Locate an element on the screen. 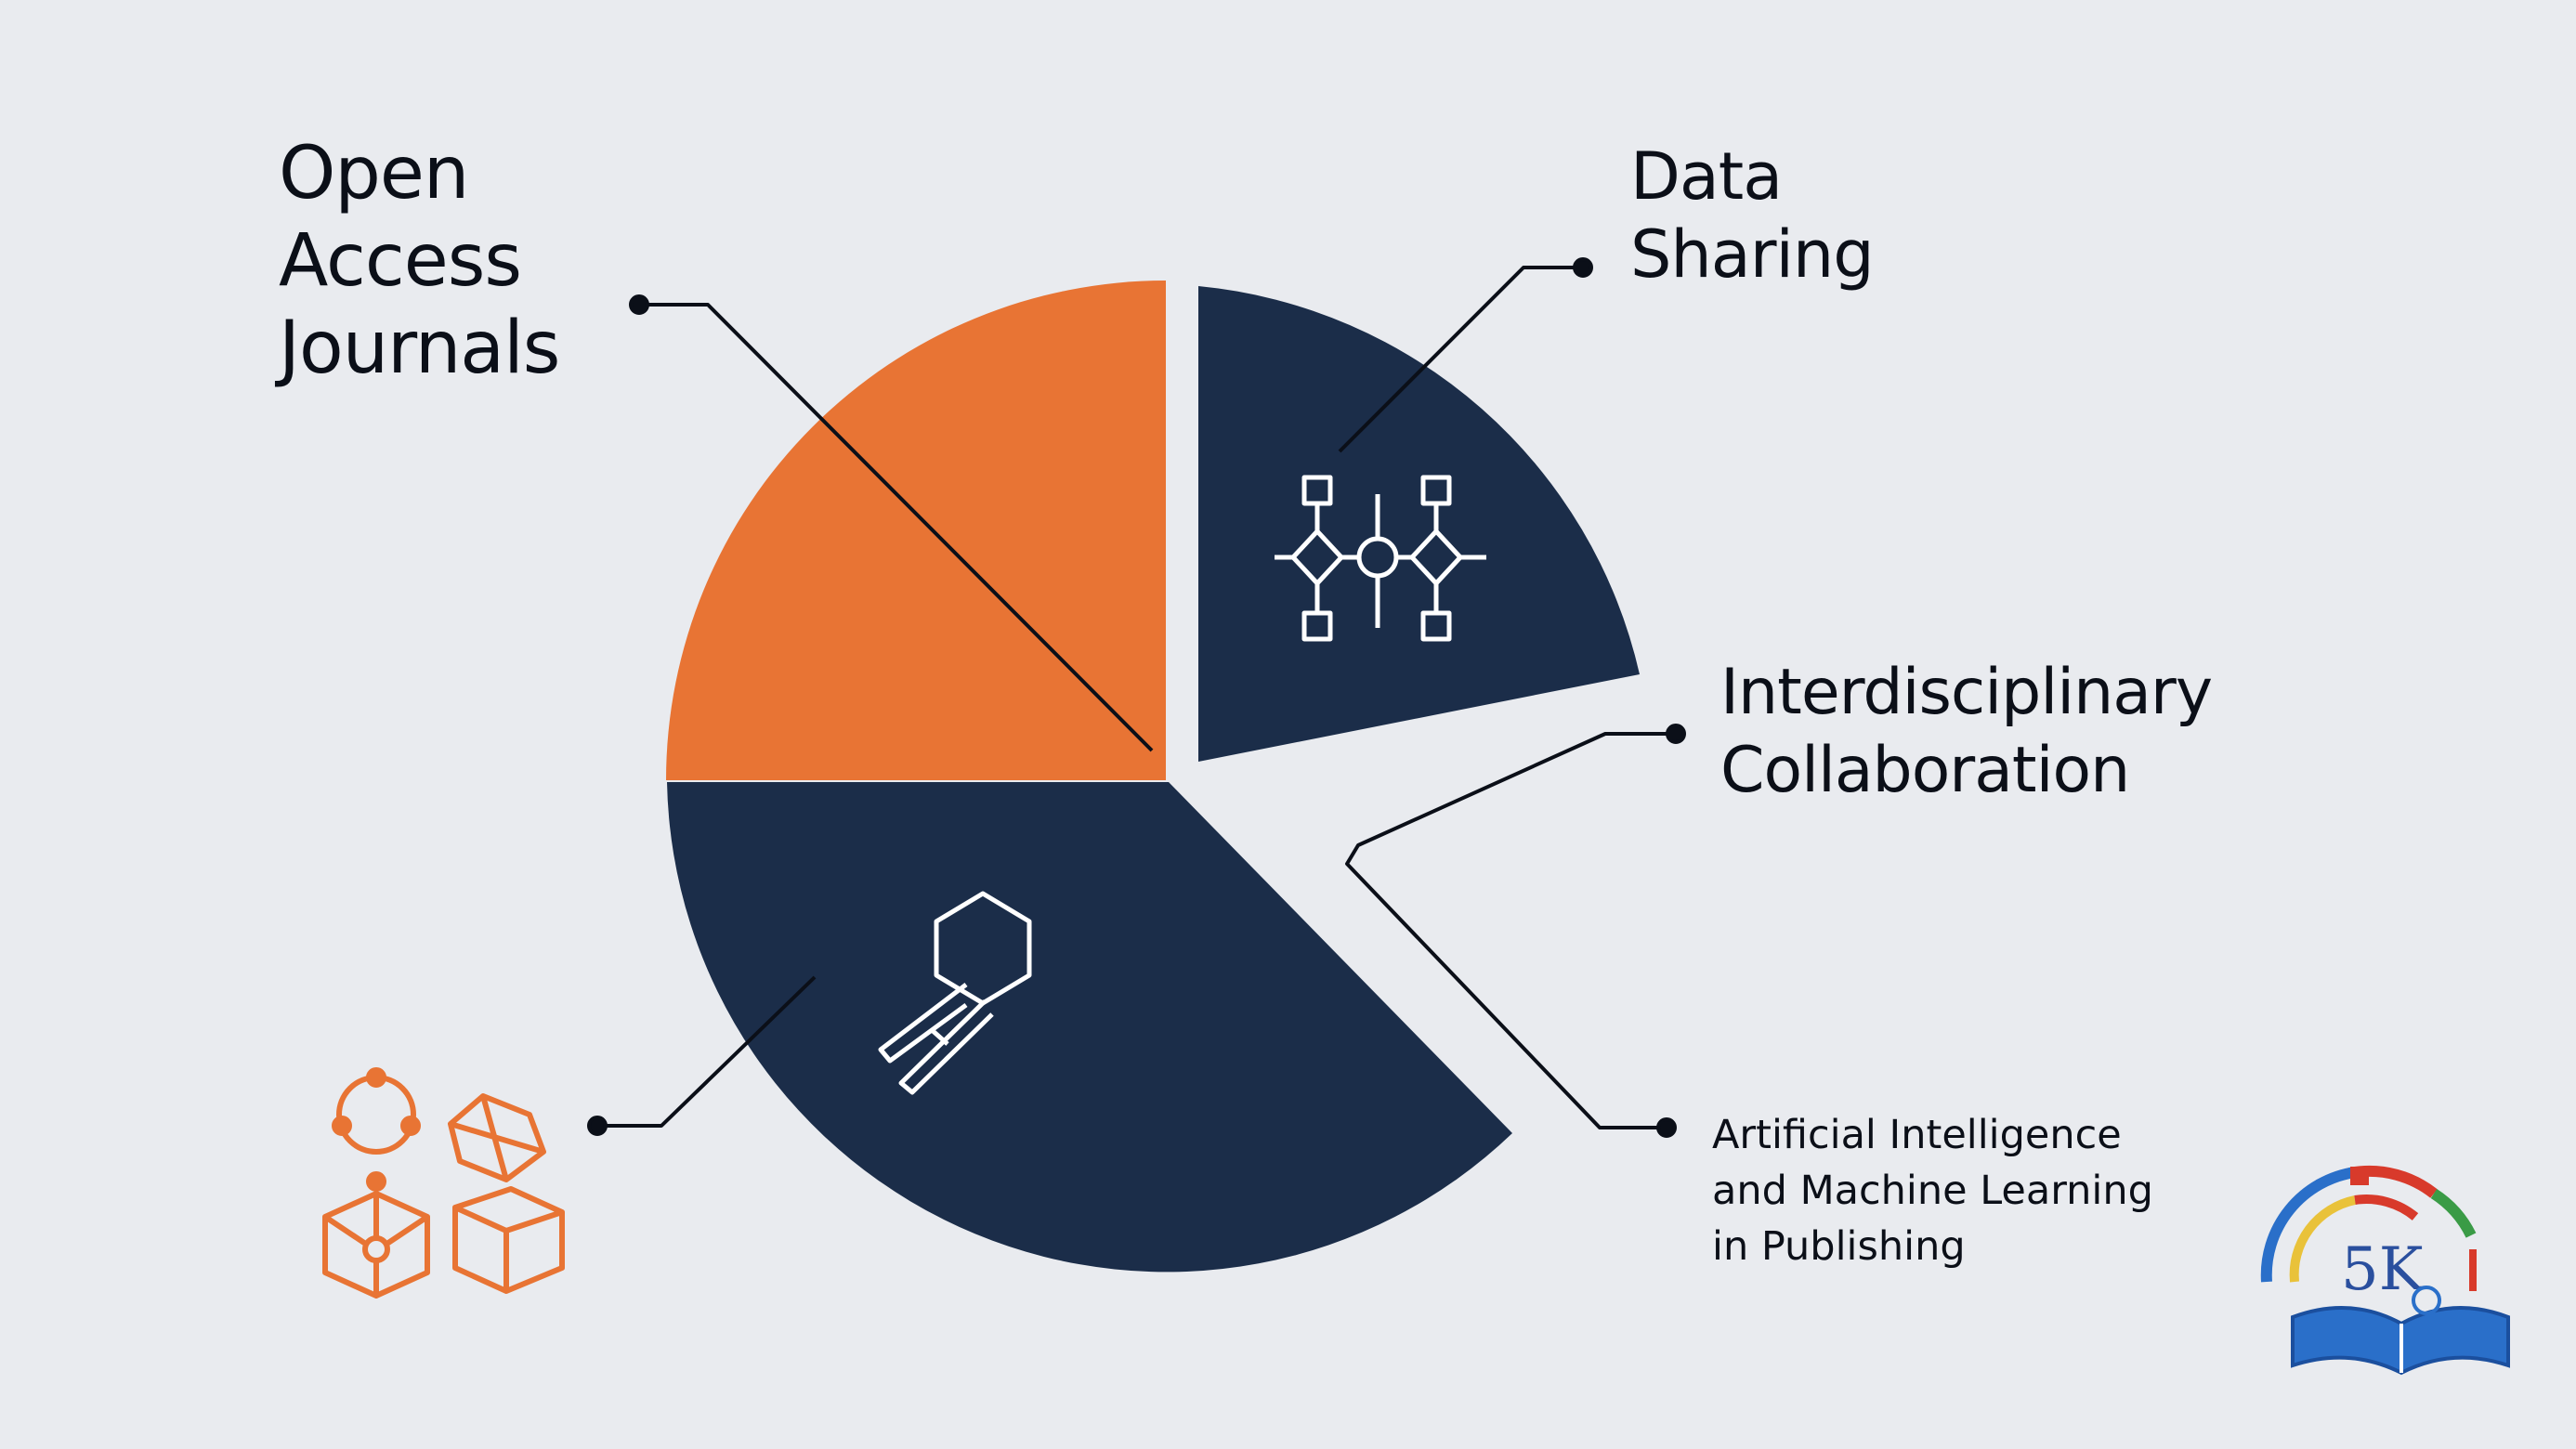  label-line: and Machine Learning is located at coordinates (1933, 1191).